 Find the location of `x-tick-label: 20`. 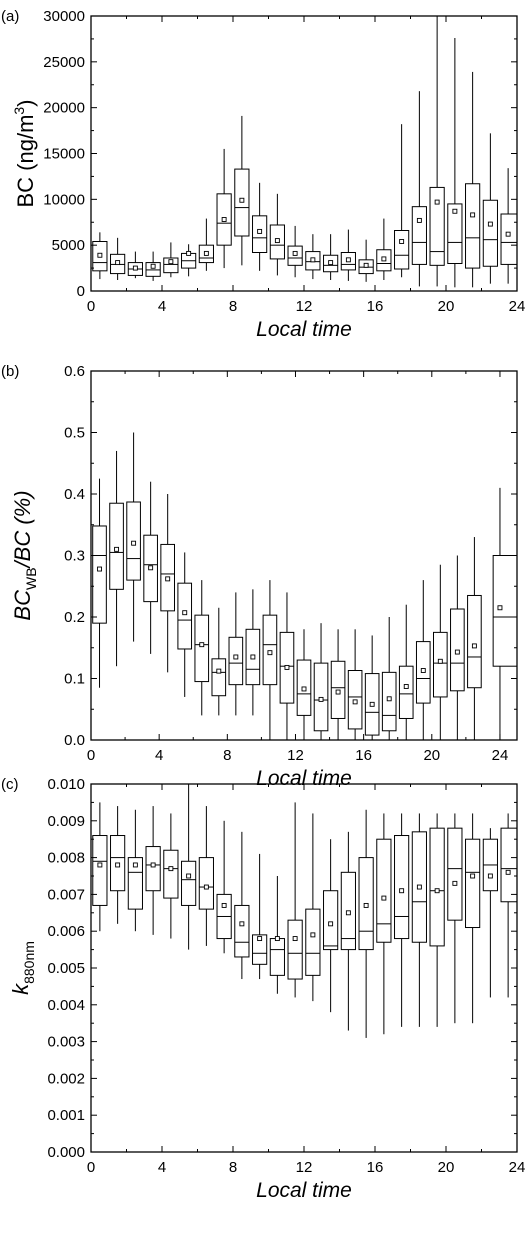

x-tick-label: 20 is located at coordinates (431, 755).